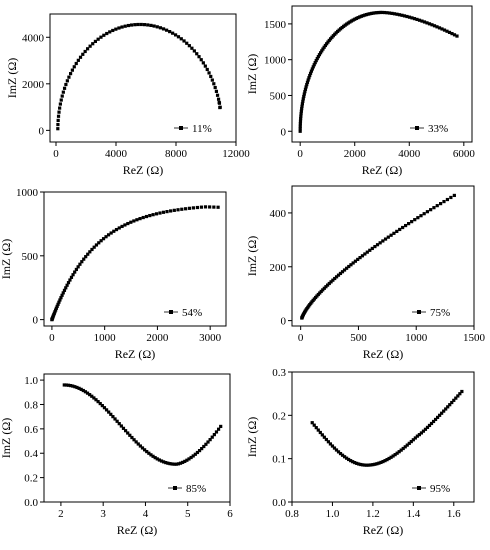 Image resolution: width=490 pixels, height=550 pixels. I want to click on x-tick-label: 3, so click(103, 514).